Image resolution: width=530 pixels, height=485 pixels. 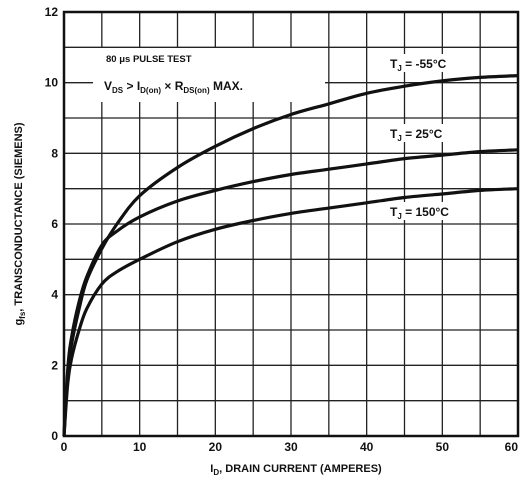 What do you see at coordinates (424, 64) in the screenshot?
I see `series-label-minus55-rest: = -55°C` at bounding box center [424, 64].